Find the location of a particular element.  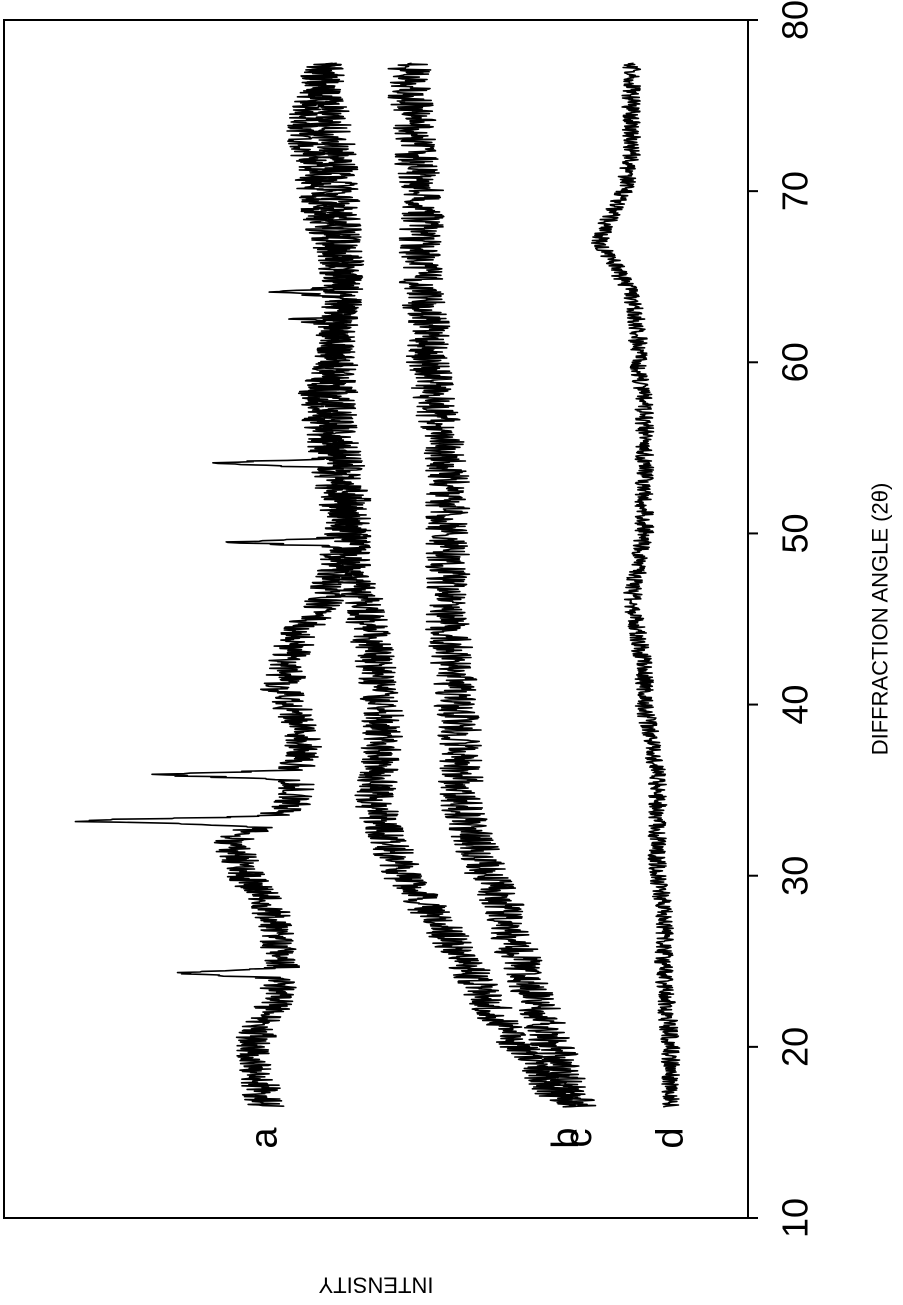

x-tick-label: 60 is located at coordinates (795, 362).